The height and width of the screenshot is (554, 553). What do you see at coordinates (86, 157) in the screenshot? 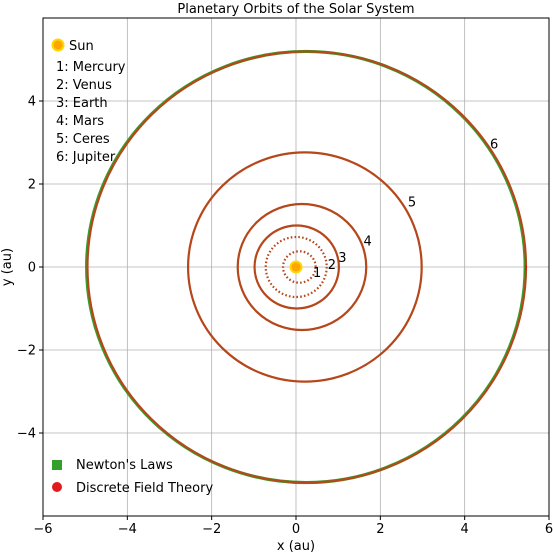
I see `planet-legend-item: 6: Jupiter` at bounding box center [86, 157].